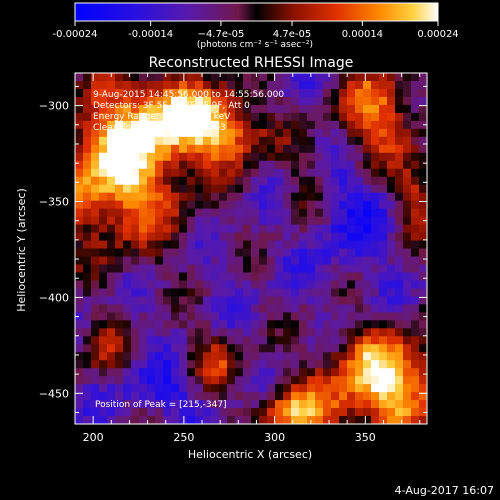  Describe the element at coordinates (183, 437) in the screenshot. I see `x-tick-label: 250` at that location.